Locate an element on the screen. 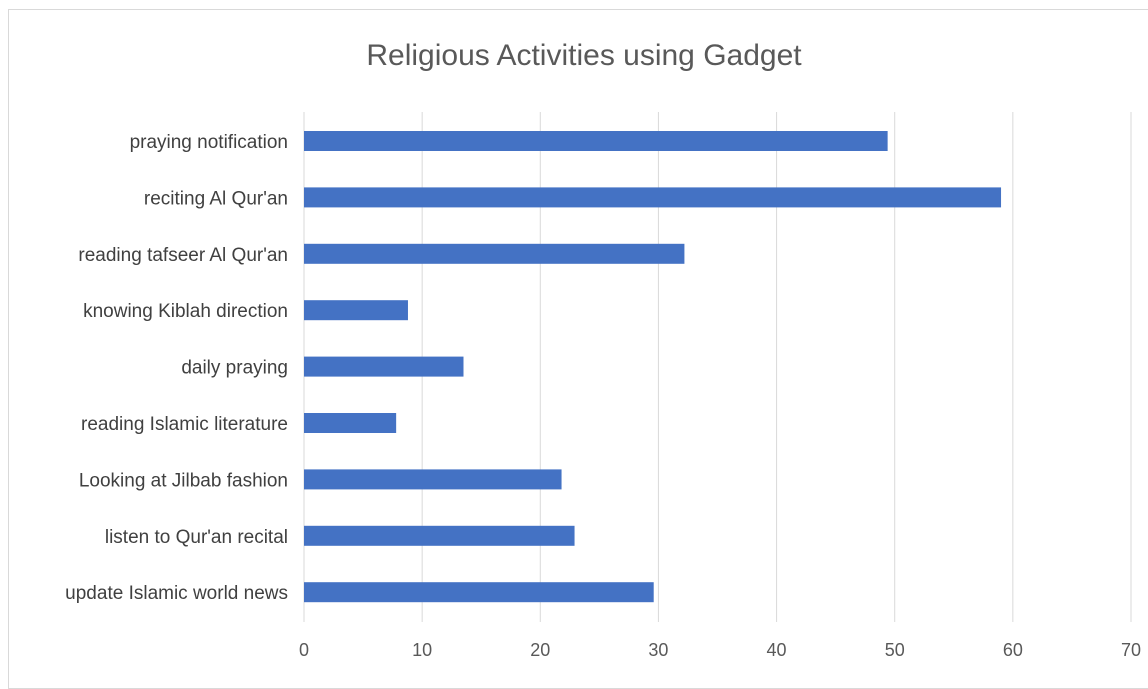 The height and width of the screenshot is (689, 1148). x-tick-label: 40 is located at coordinates (777, 650).